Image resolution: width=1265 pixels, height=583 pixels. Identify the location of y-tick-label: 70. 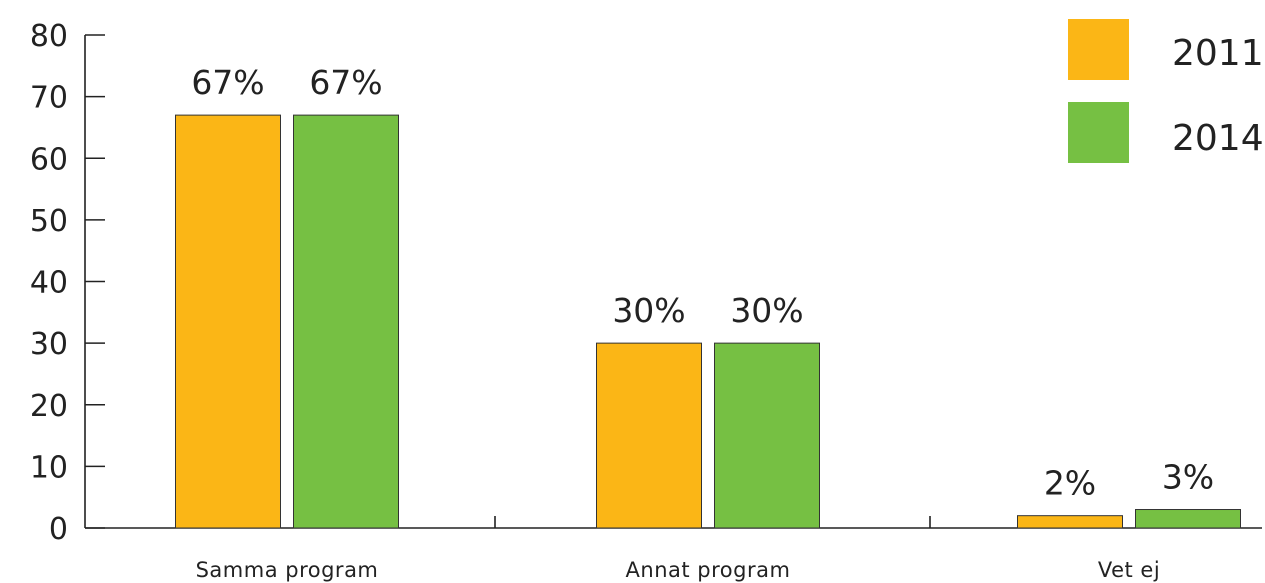
(49, 98).